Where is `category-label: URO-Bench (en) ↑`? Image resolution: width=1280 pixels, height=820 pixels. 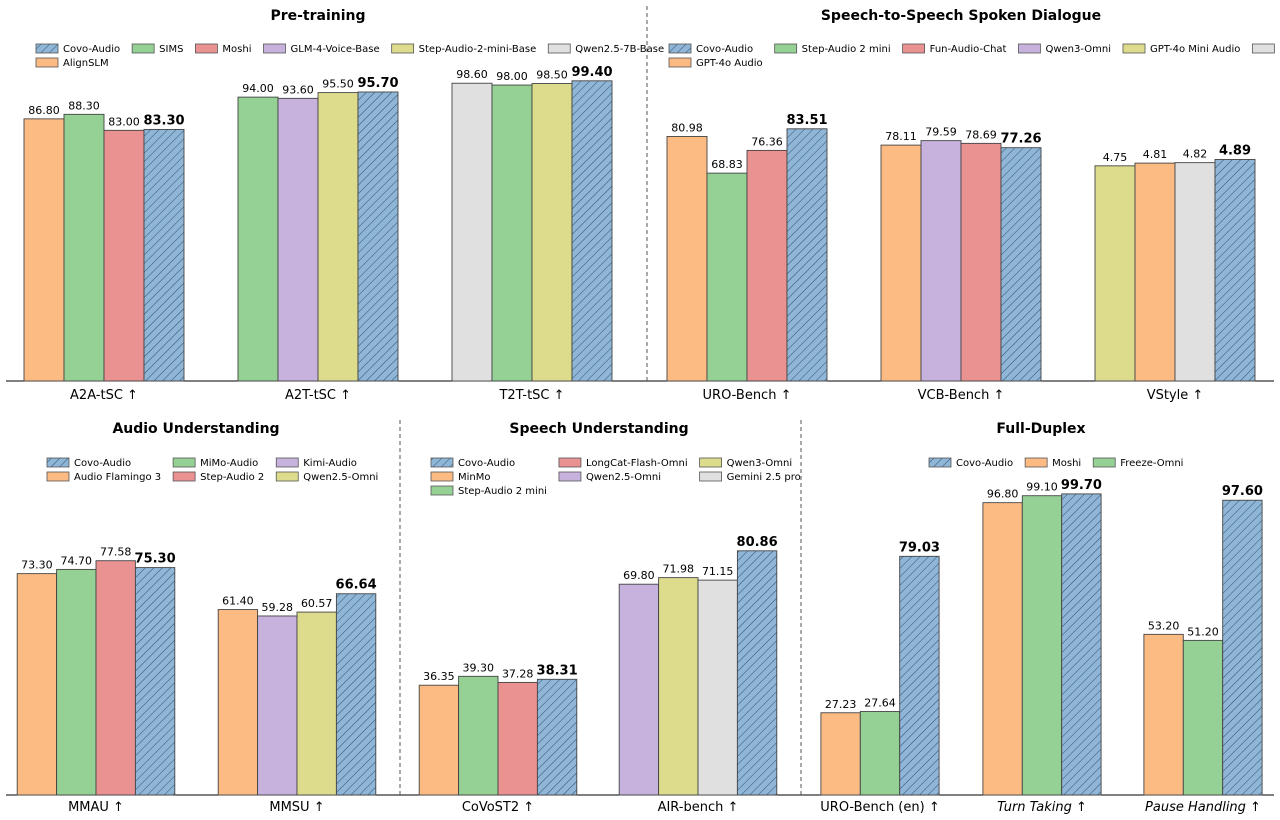 category-label: URO-Bench (en) ↑ is located at coordinates (879, 807).